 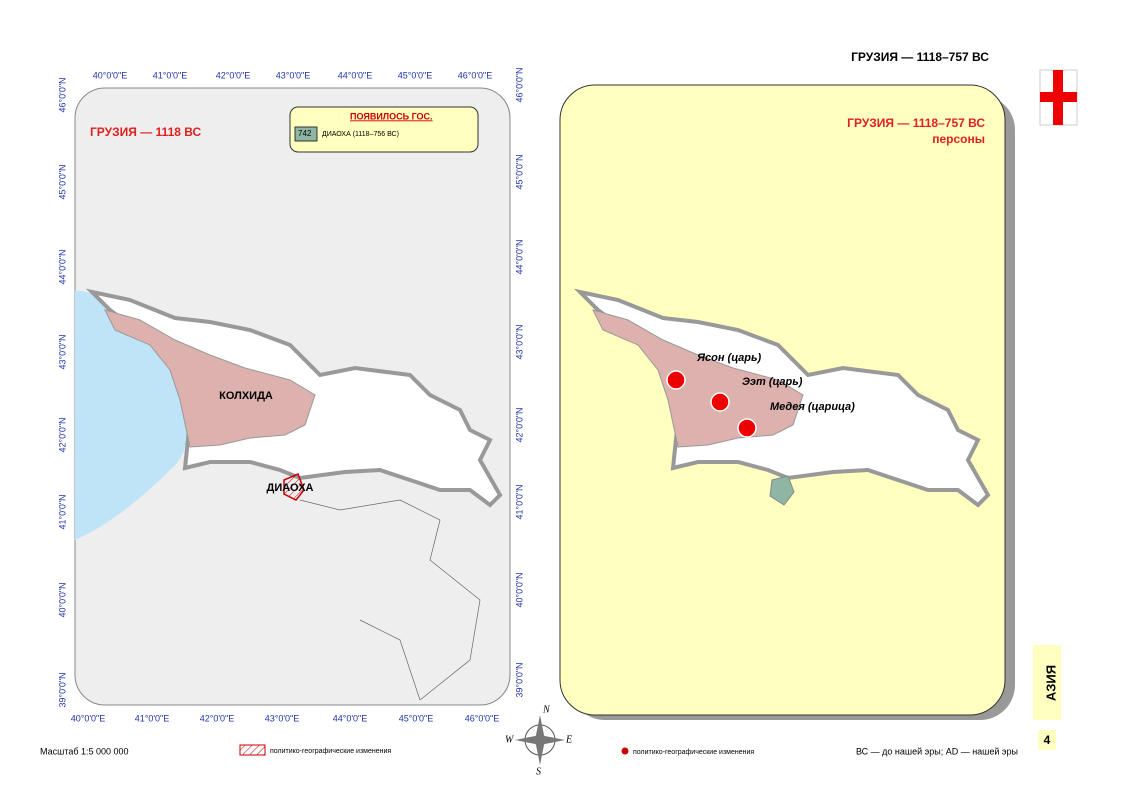 I want to click on region-label: ДИАОХА, so click(x=290, y=488).